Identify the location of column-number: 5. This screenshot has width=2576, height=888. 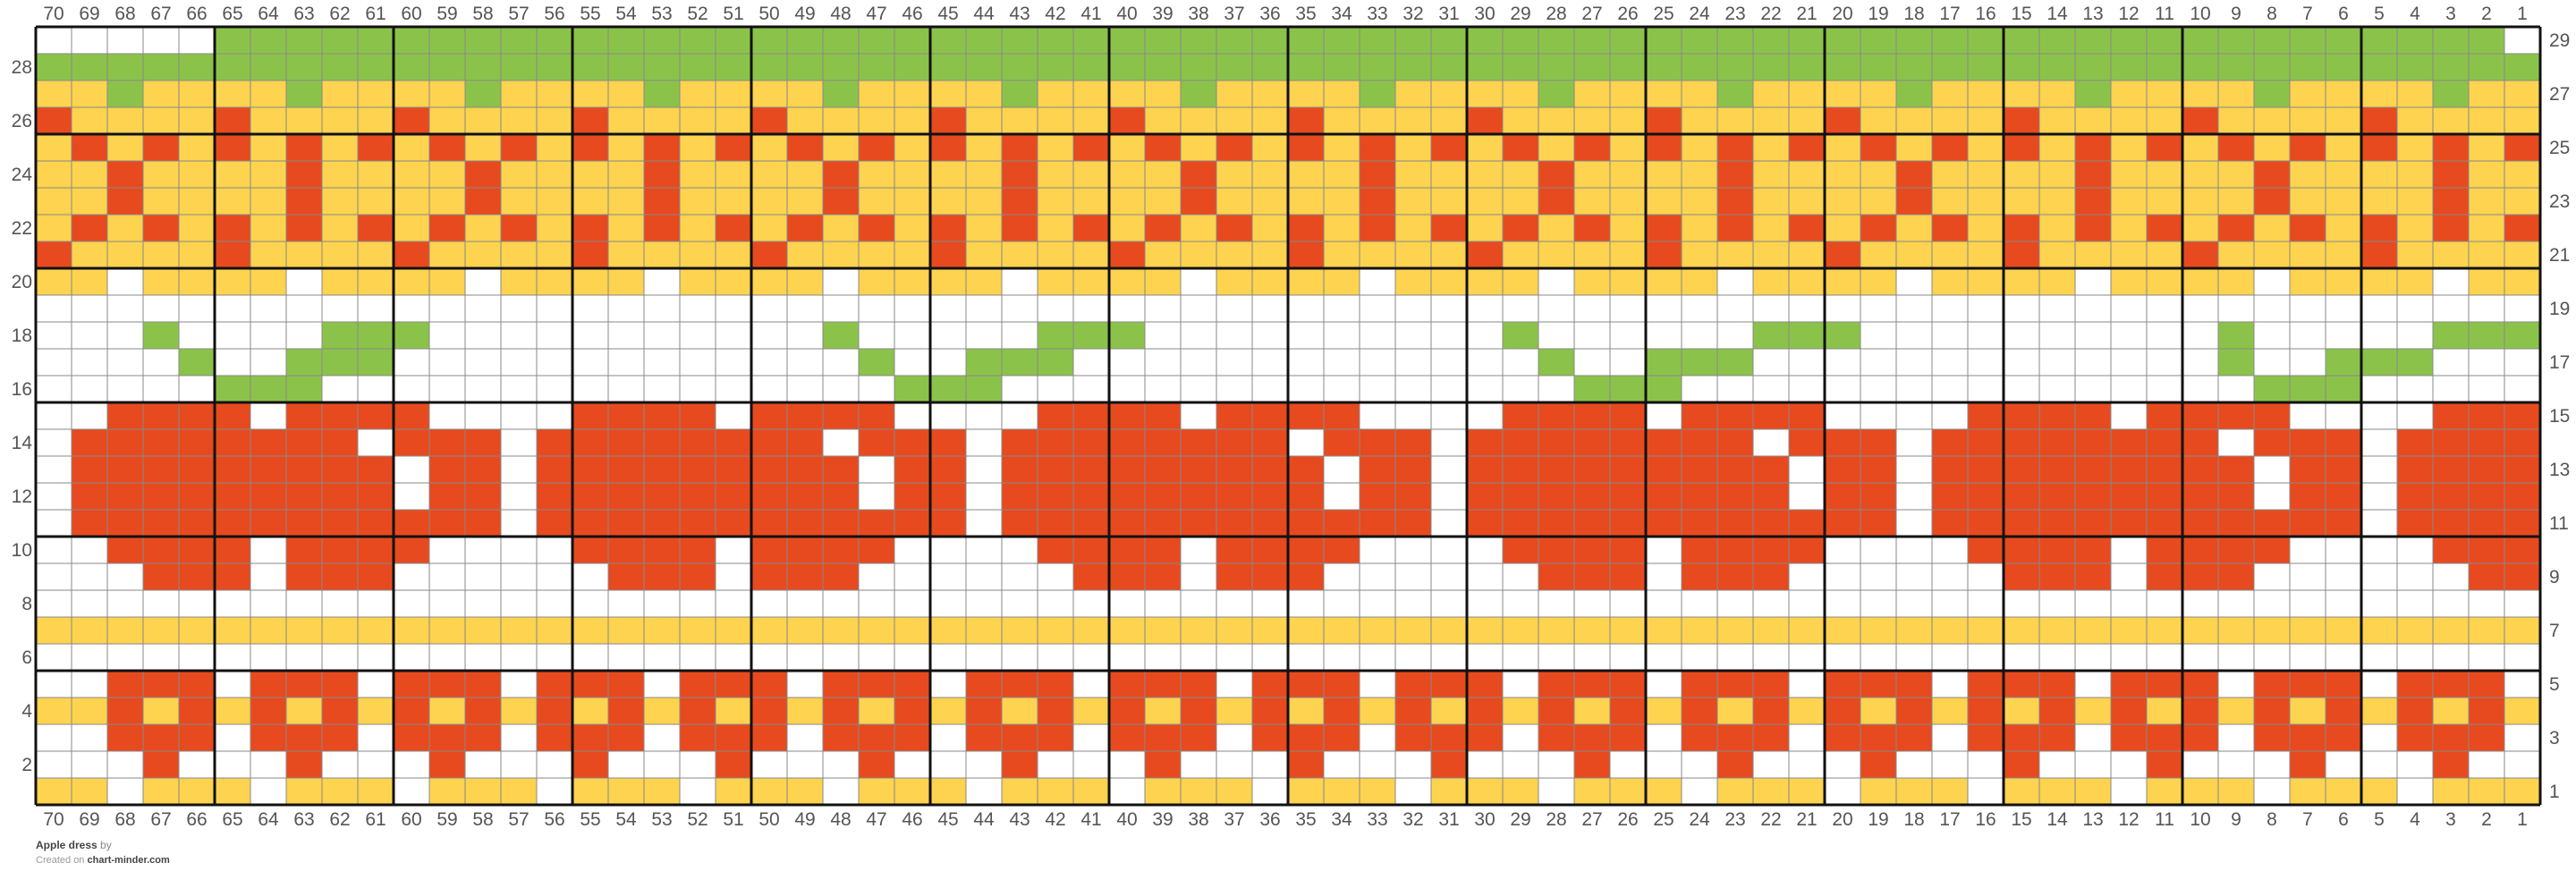
(2379, 819).